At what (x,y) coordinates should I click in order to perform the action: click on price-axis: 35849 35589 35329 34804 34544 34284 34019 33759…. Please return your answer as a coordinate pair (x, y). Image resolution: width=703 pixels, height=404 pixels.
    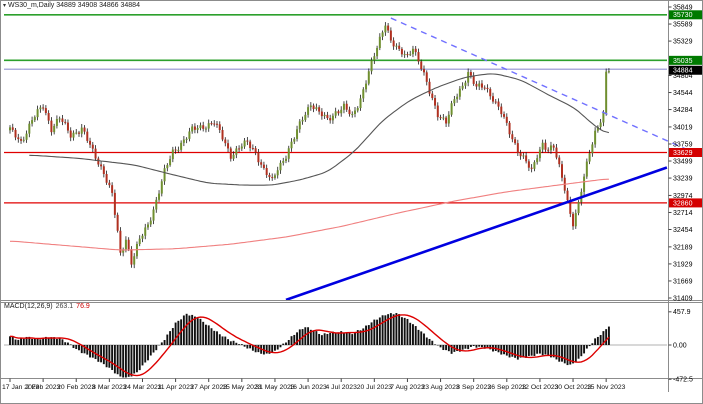
    Looking at the image, I should click on (680, 153).